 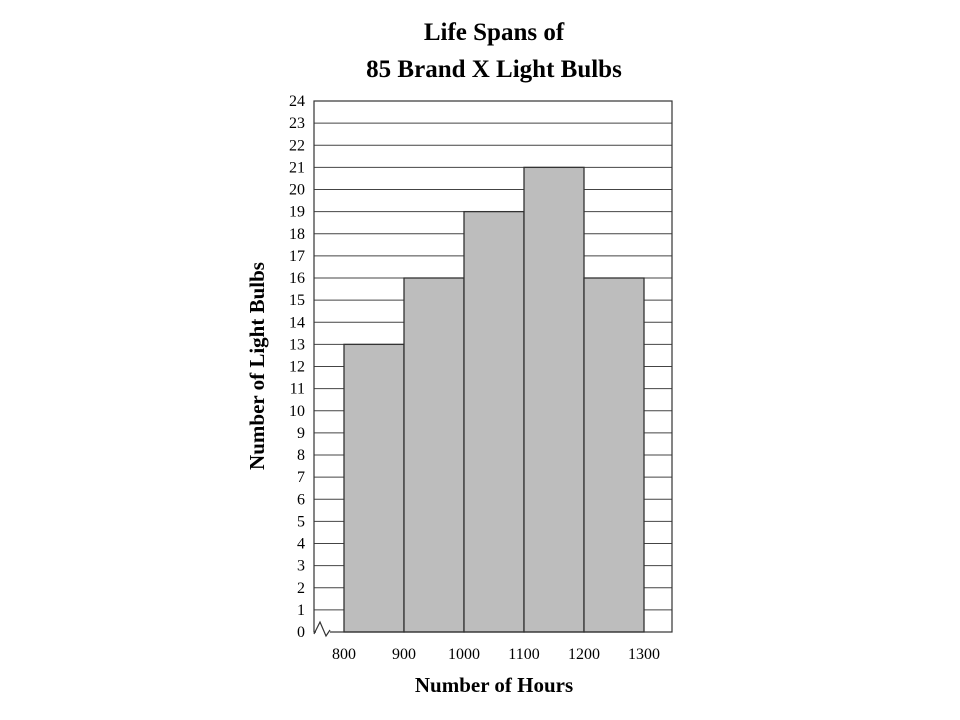 I want to click on y-tick-label: 21, so click(x=297, y=167).